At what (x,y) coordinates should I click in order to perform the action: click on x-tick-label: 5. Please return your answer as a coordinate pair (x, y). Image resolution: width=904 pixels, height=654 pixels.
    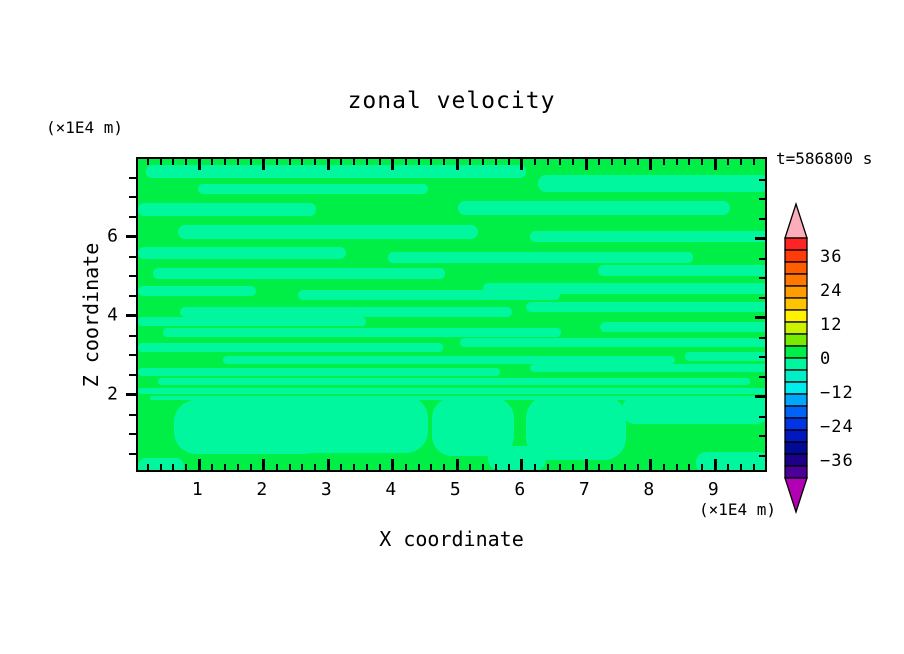
    Looking at the image, I should click on (455, 489).